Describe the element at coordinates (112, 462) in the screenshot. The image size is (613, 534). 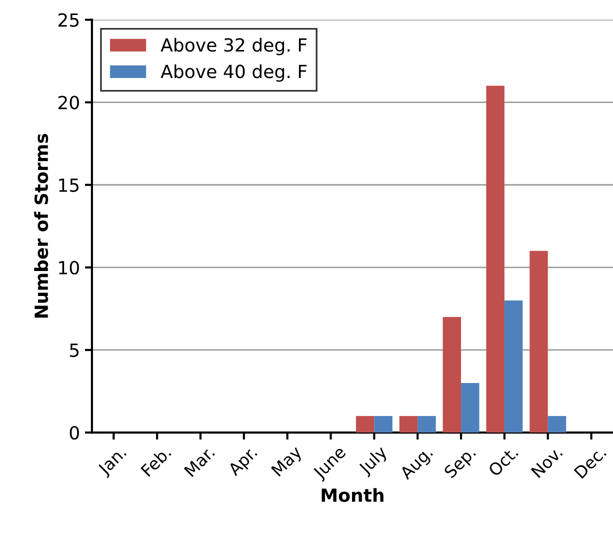
I see `x-tick-label: Jan.` at that location.